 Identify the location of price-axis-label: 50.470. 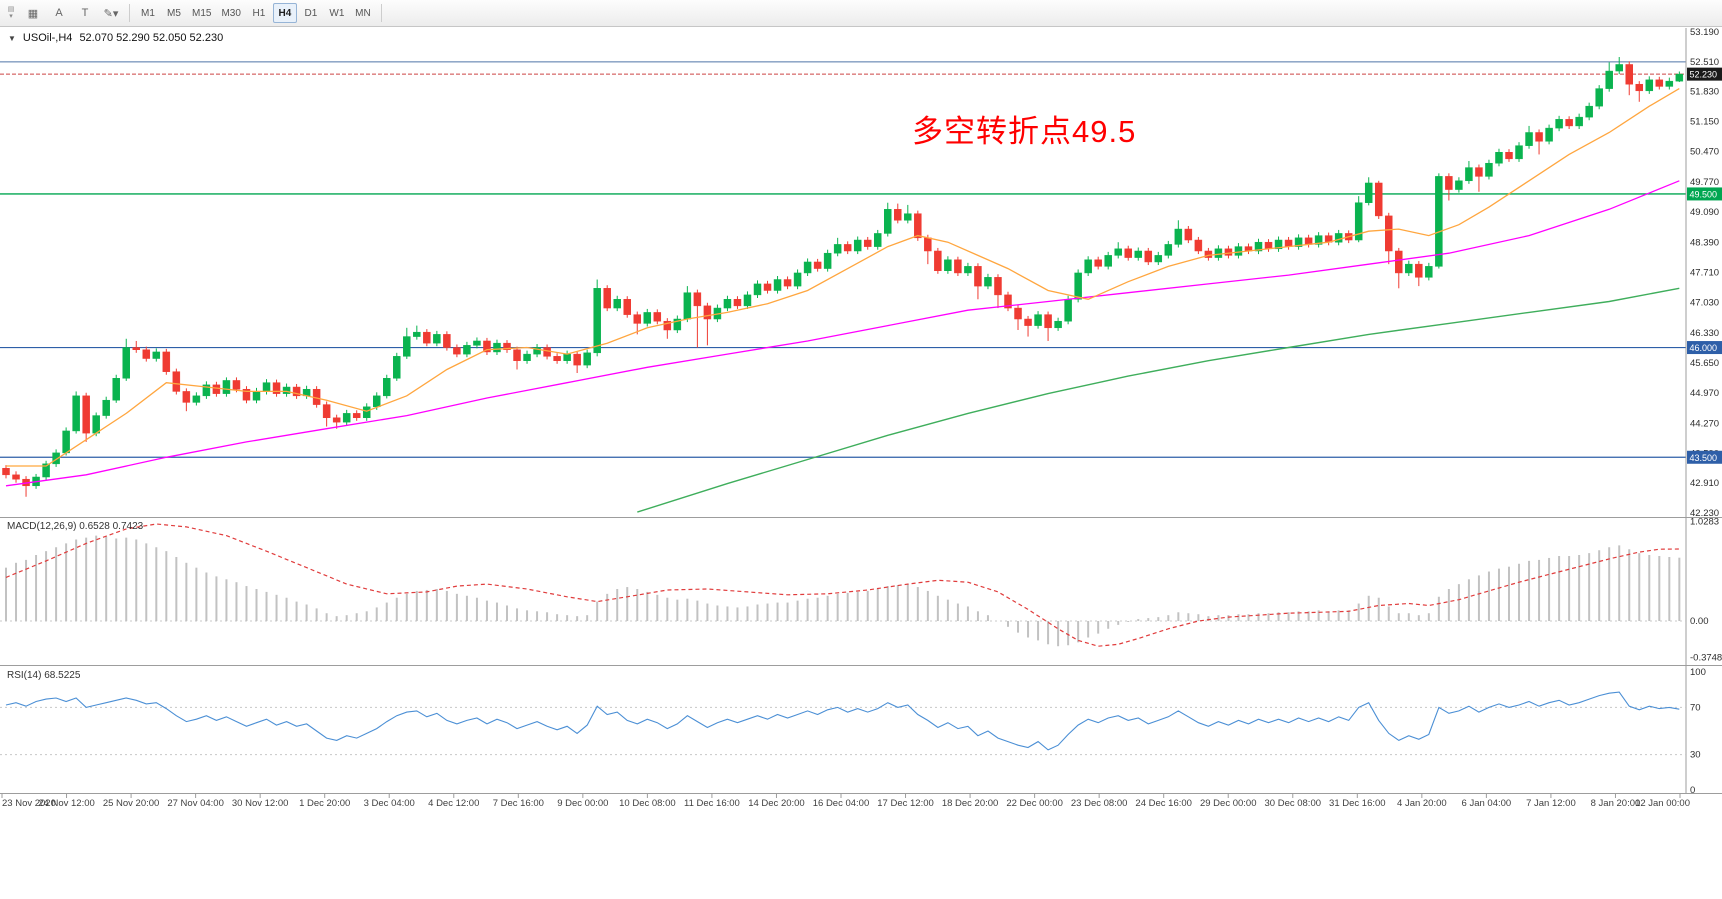
(1704, 151).